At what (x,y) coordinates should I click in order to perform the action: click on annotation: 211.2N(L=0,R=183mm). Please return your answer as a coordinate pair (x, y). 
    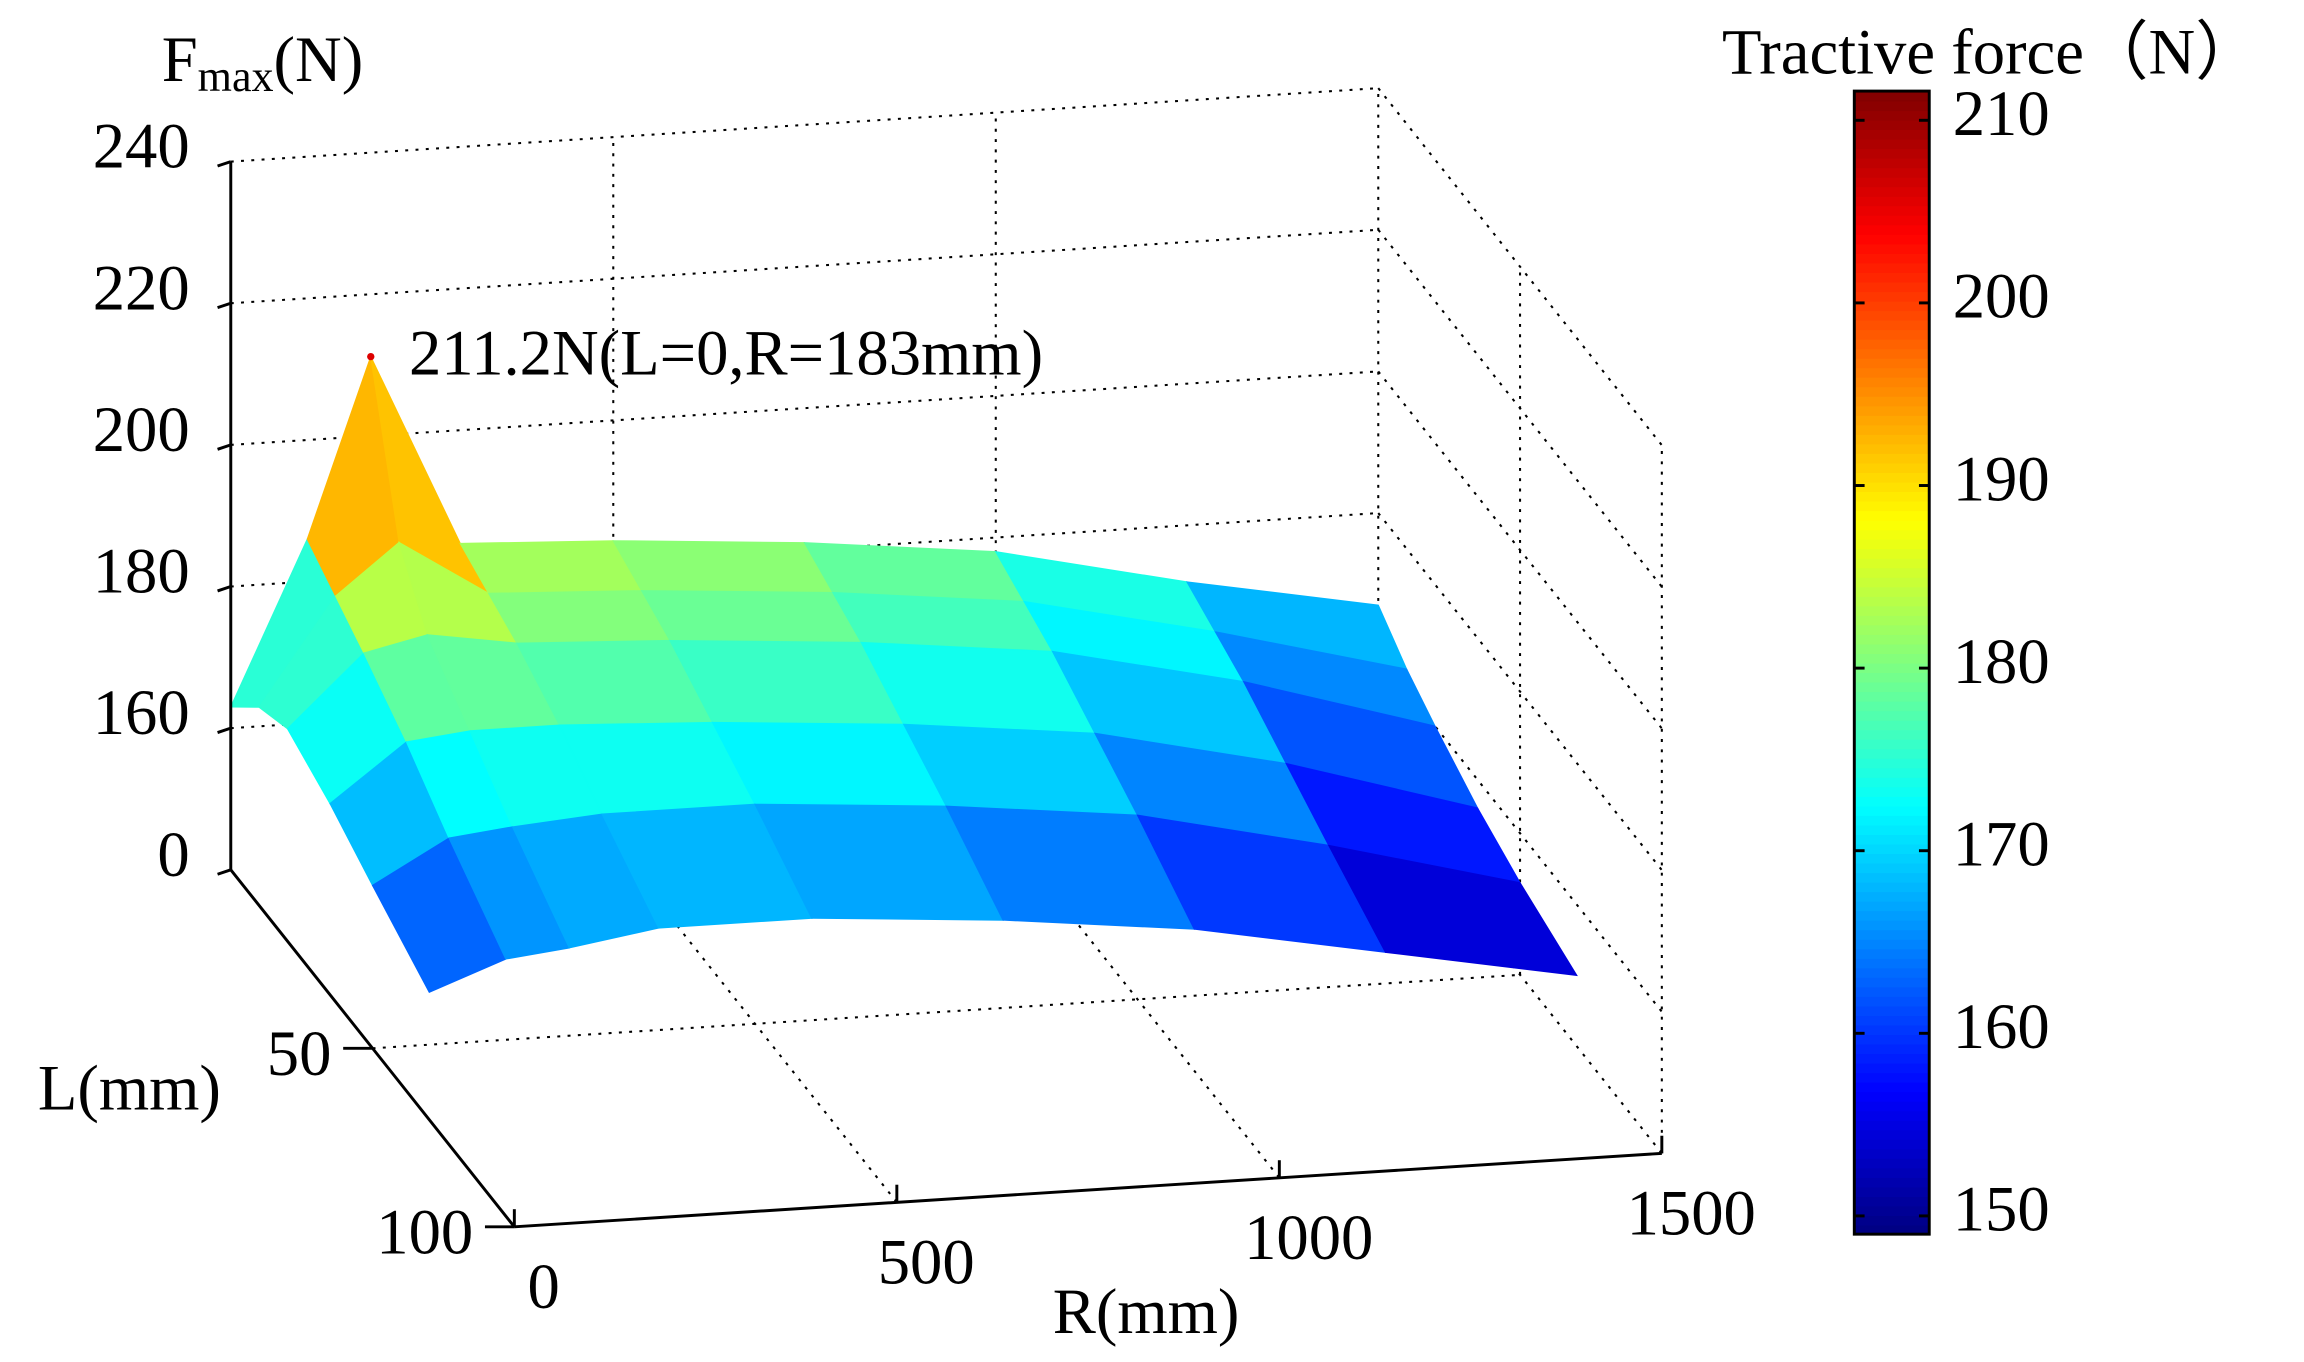
    Looking at the image, I should click on (726, 352).